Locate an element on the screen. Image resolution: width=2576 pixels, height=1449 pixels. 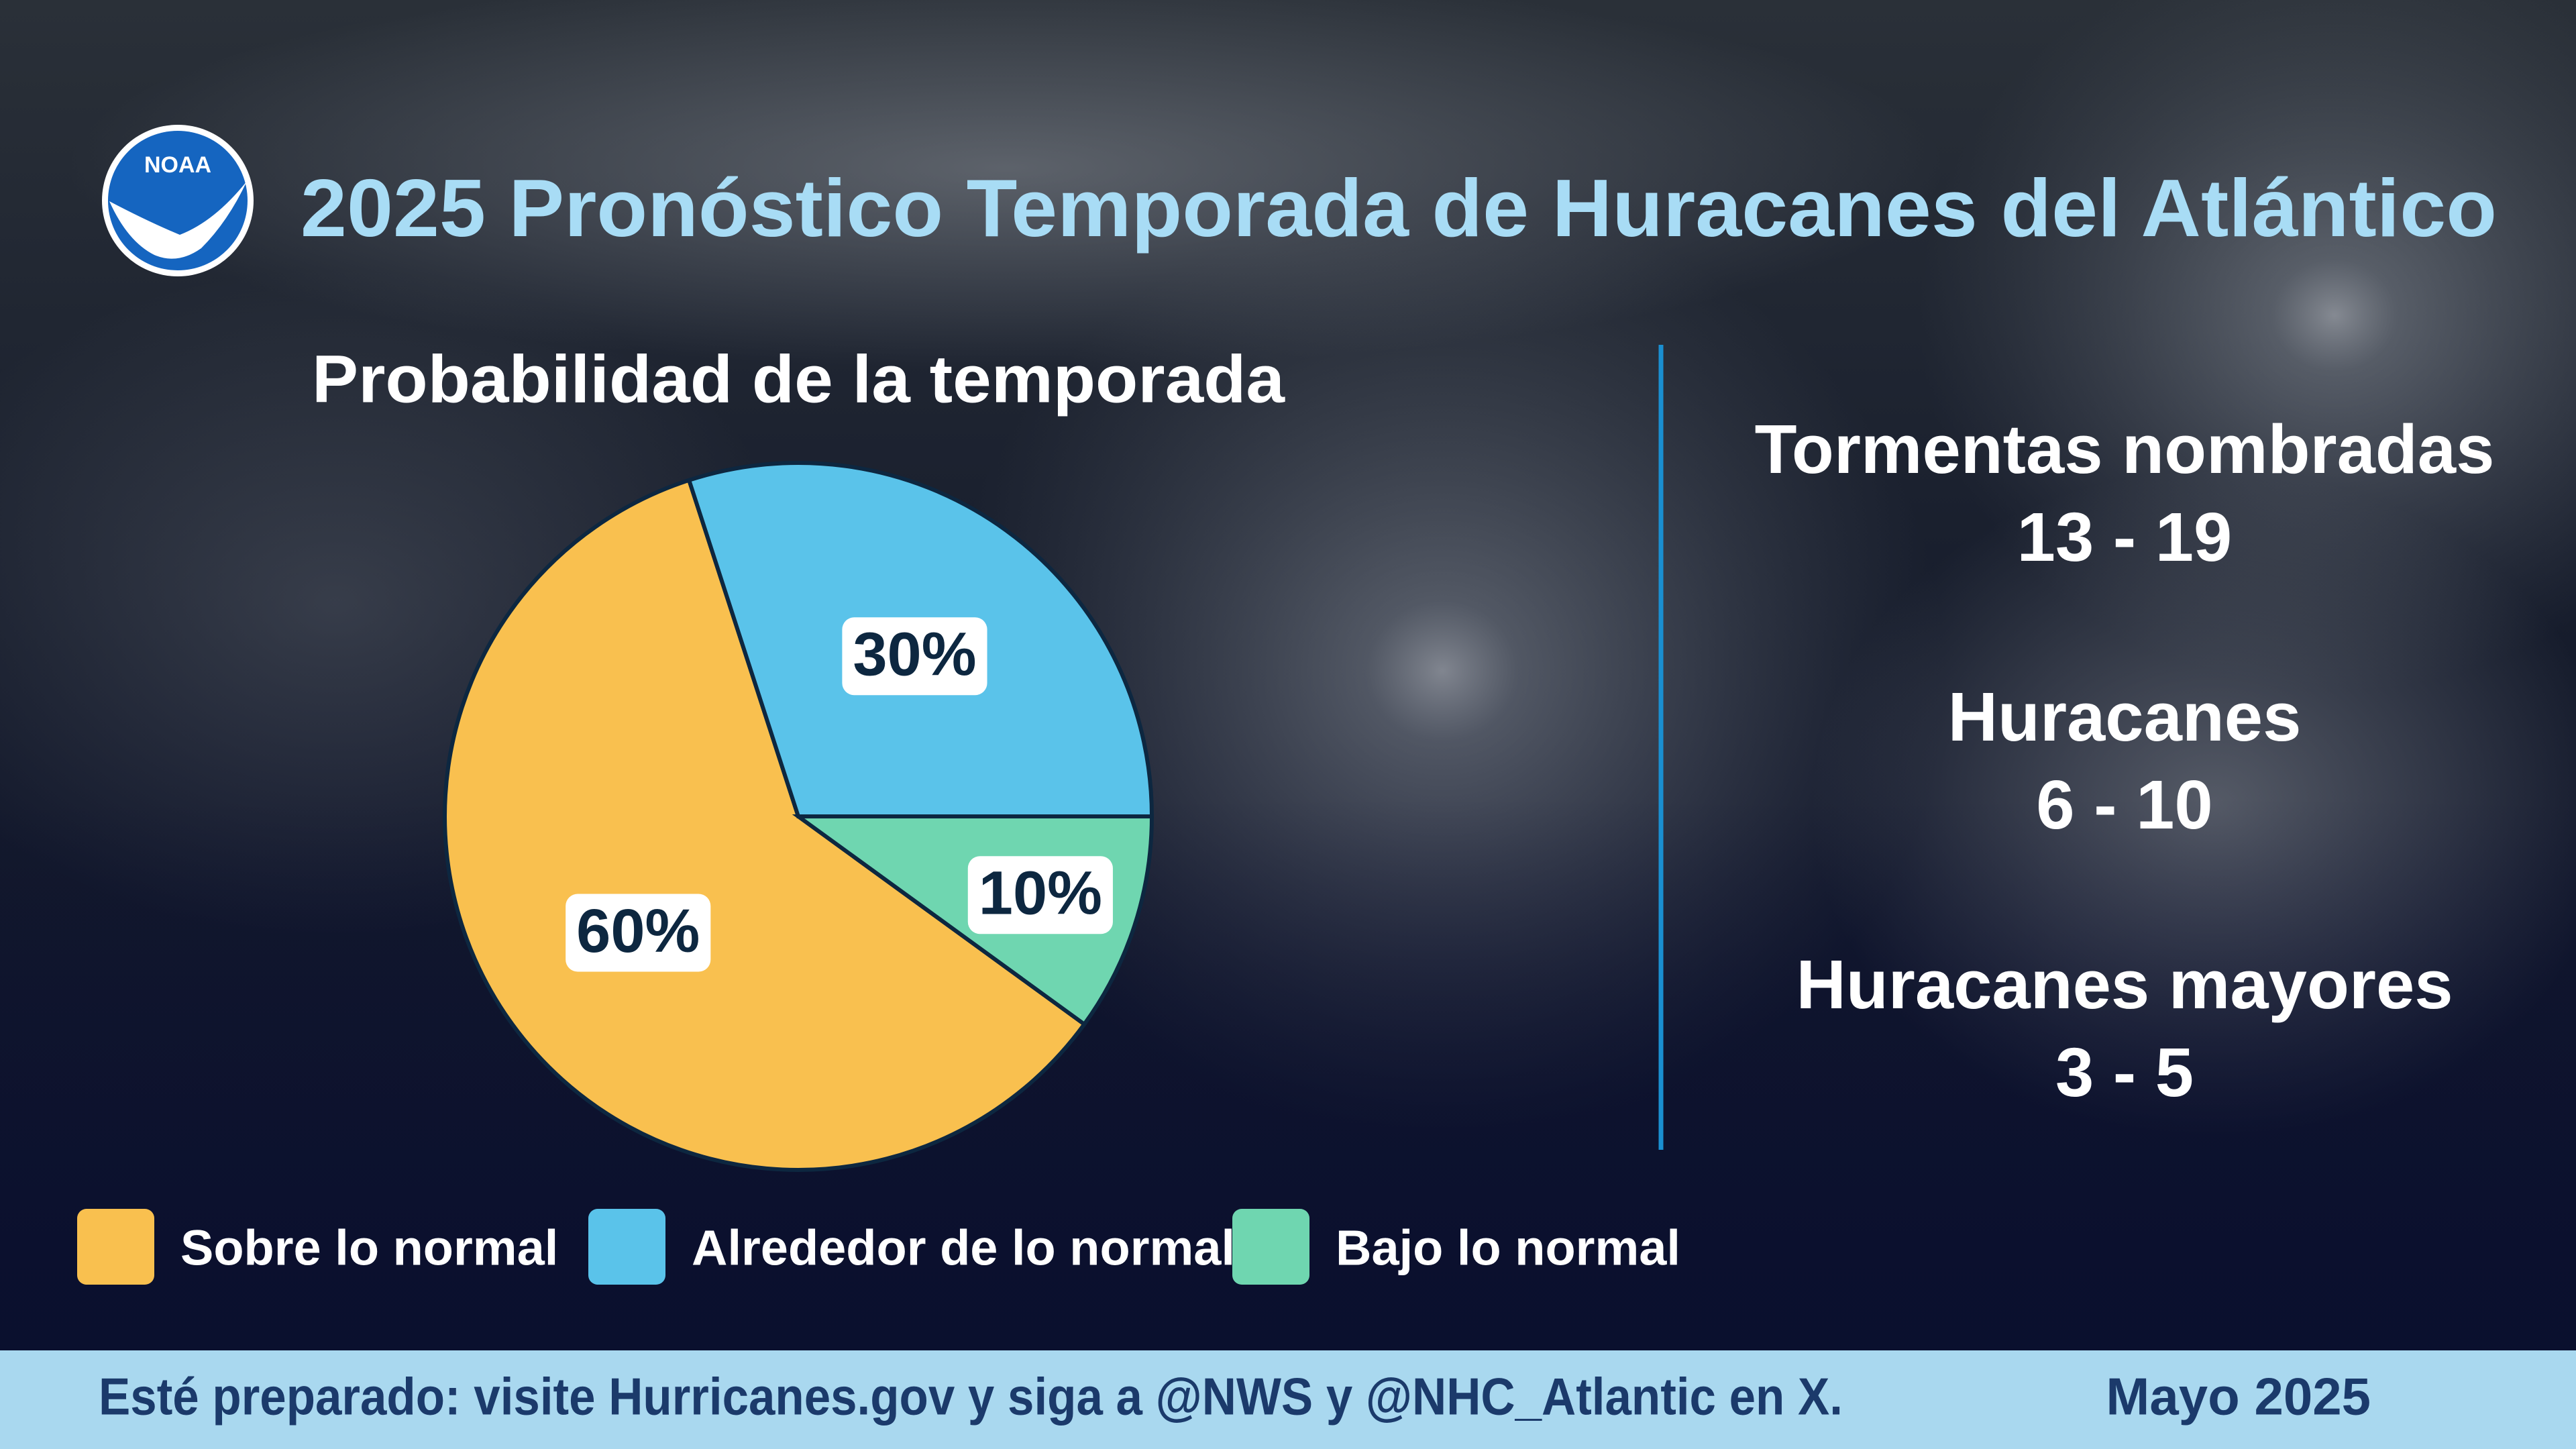
stat-label: Huracanes mayores is located at coordinates (2124, 984).